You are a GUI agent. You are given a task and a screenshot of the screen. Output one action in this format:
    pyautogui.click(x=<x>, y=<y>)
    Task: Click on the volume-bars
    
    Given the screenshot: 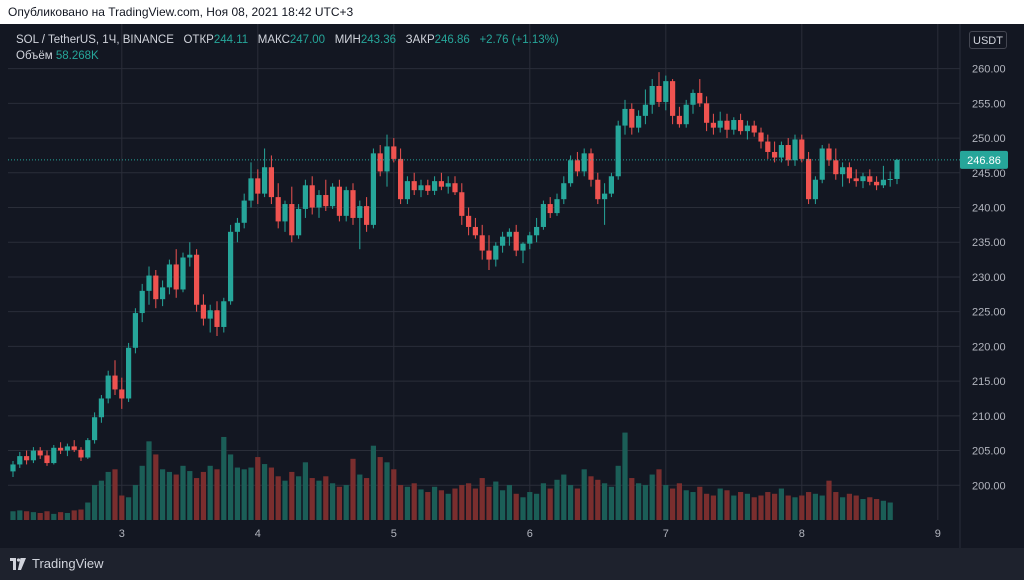 What is the action you would take?
    pyautogui.click(x=451, y=476)
    